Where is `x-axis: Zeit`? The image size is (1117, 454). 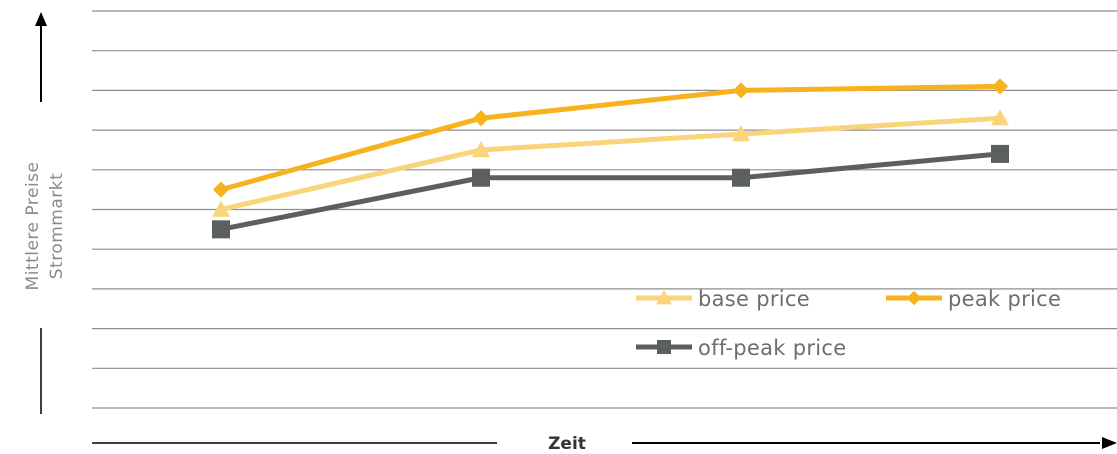 x-axis: Zeit is located at coordinates (604, 444).